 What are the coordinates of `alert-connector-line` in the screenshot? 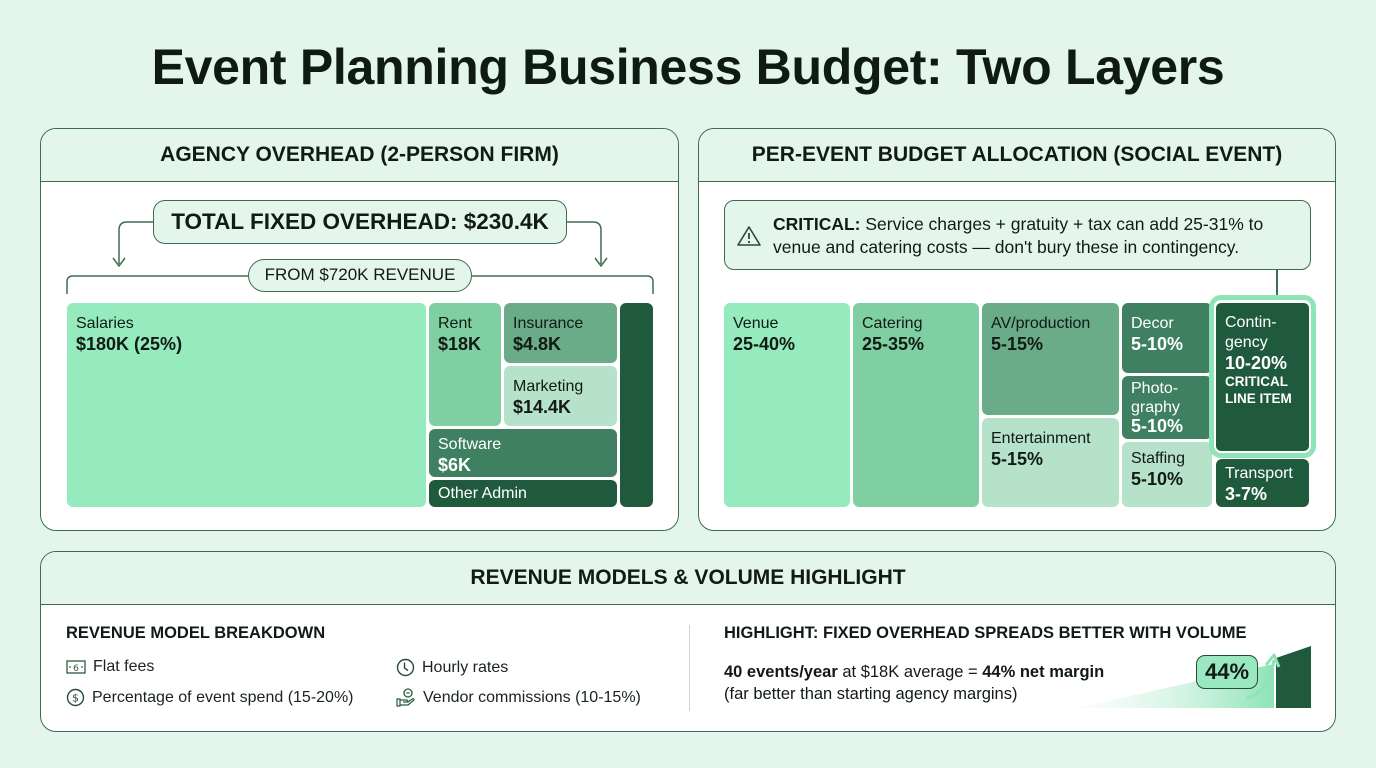 It's located at (1277, 283).